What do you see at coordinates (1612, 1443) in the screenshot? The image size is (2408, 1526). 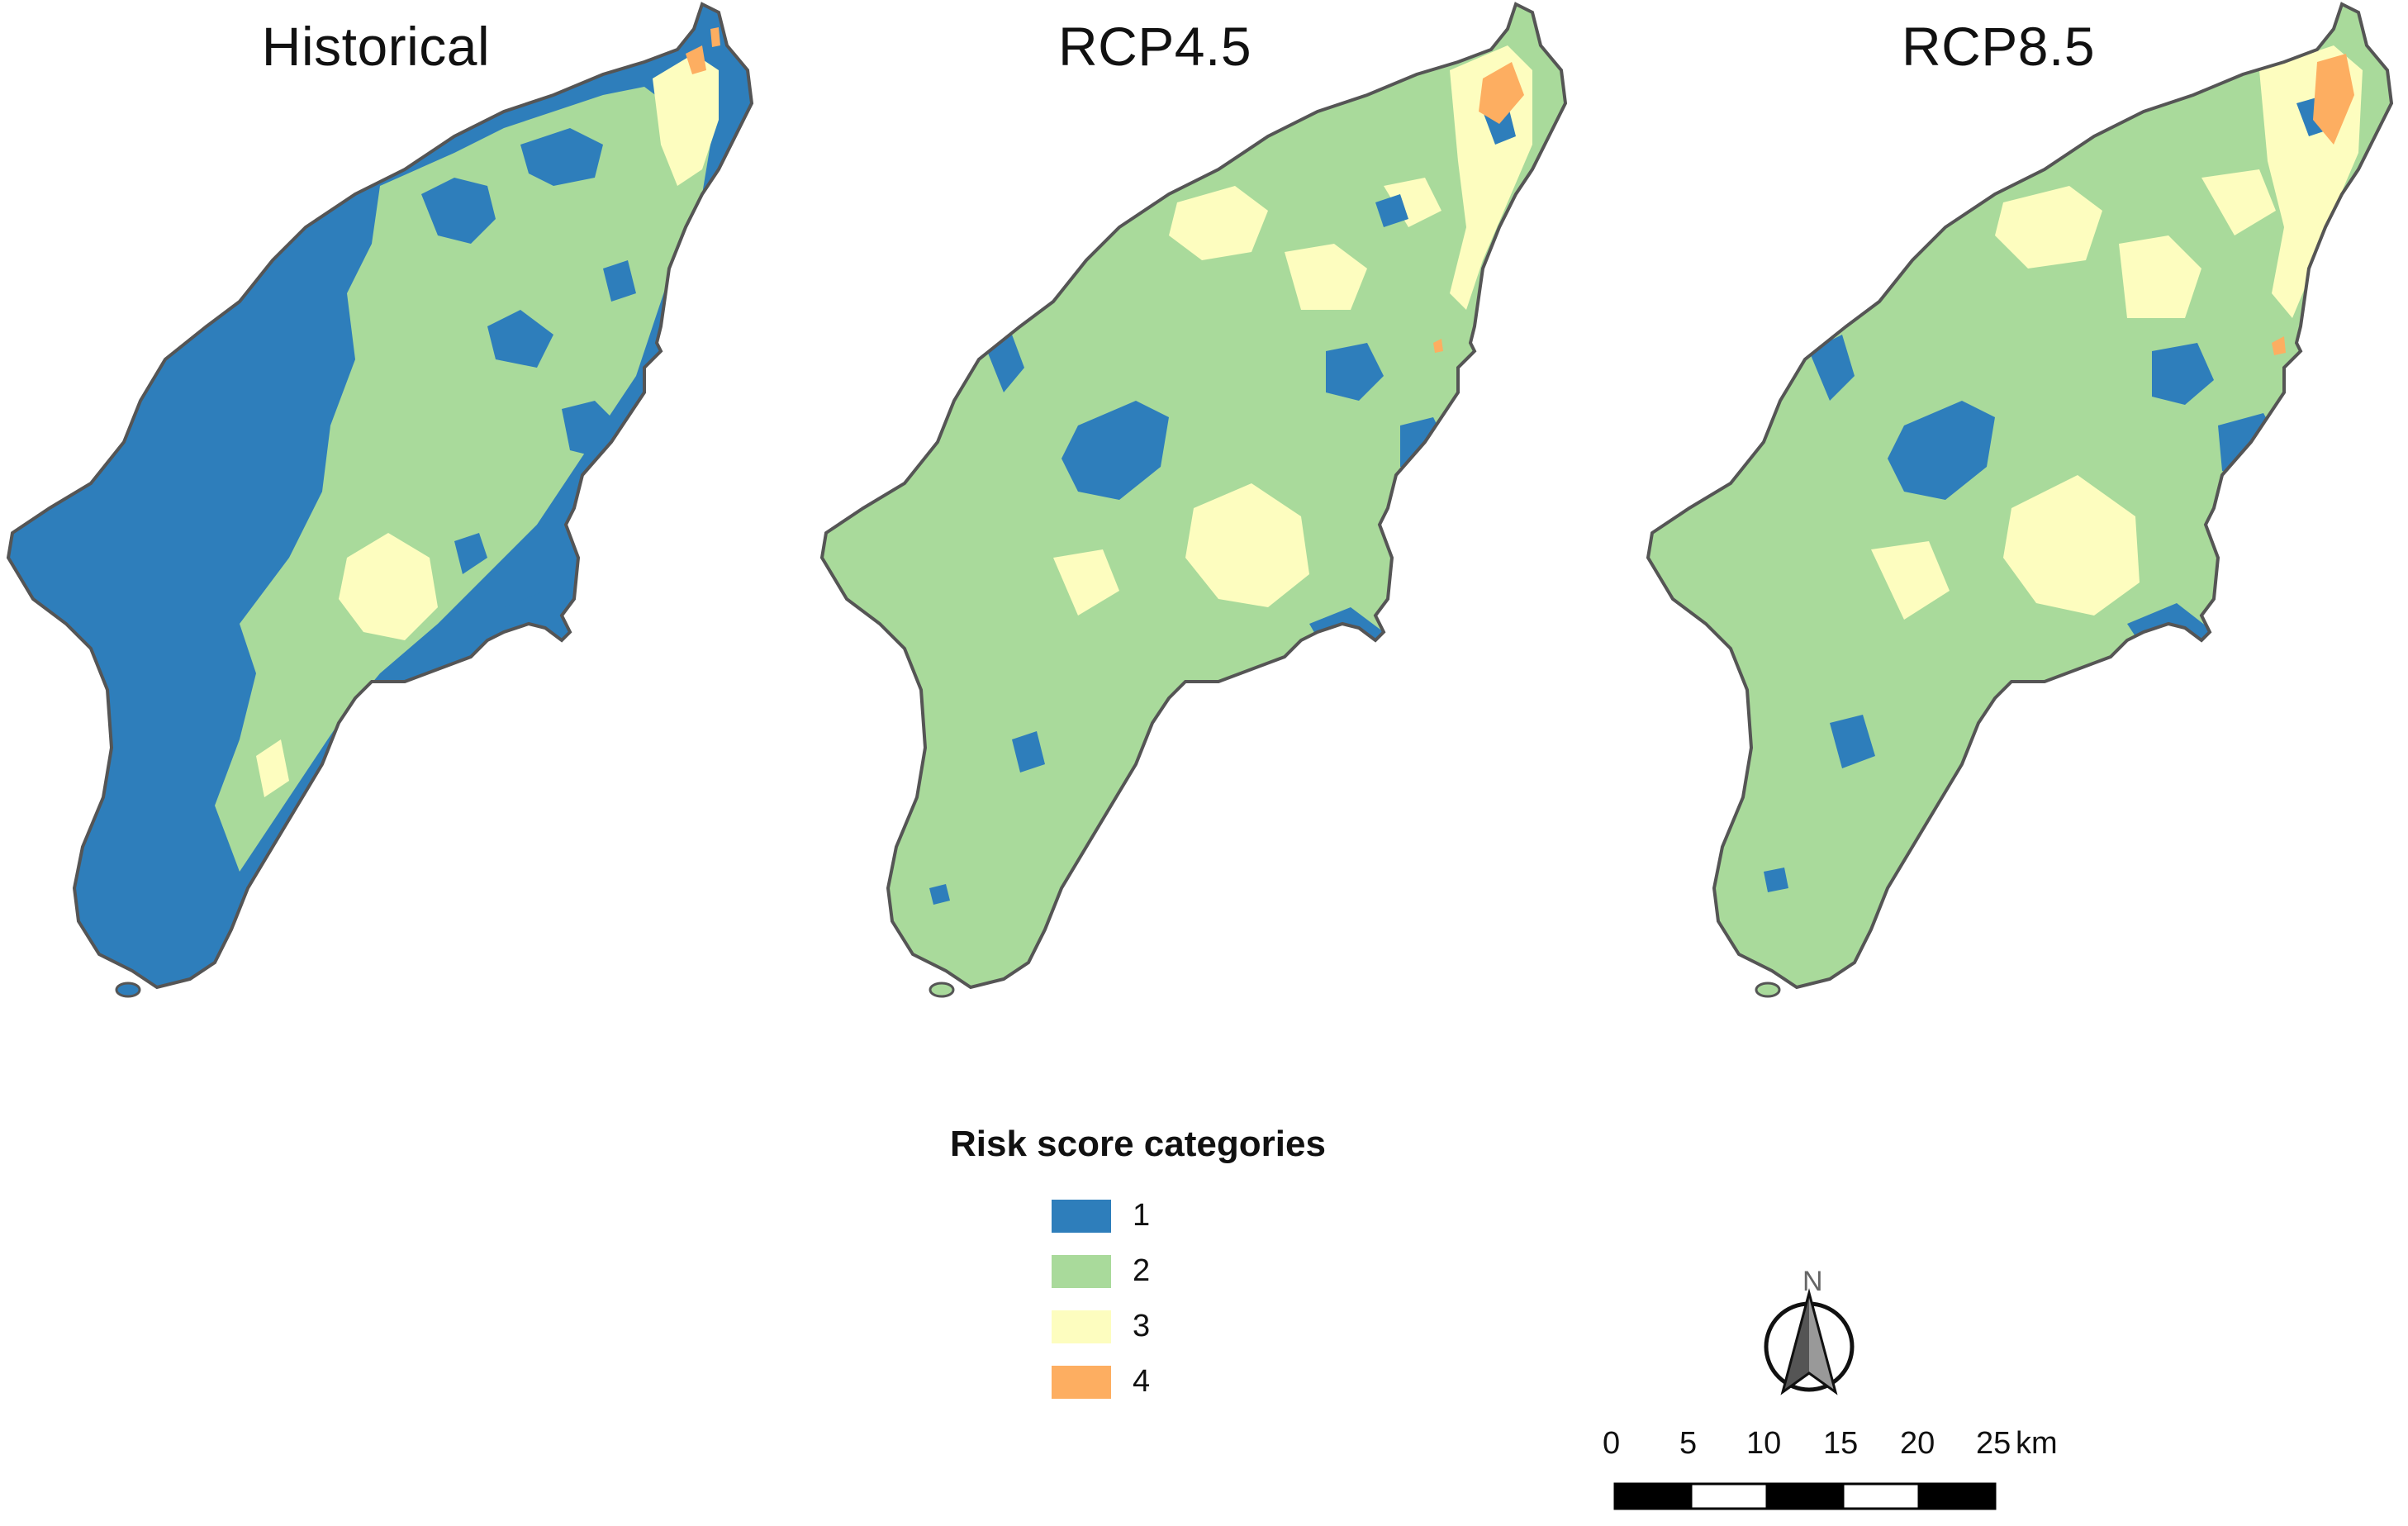 I see `scale-tick-0: 0` at bounding box center [1612, 1443].